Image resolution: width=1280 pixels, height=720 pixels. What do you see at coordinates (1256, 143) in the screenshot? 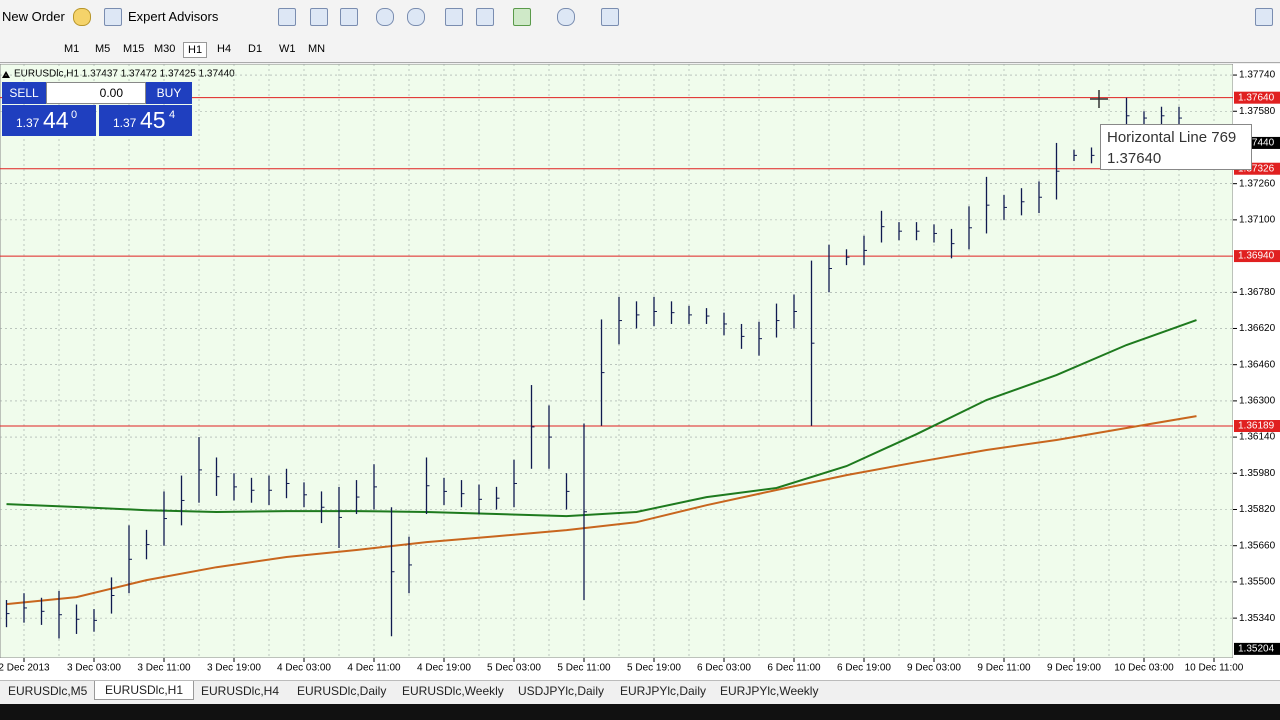
I see `price-tag-label: 1.37440` at bounding box center [1256, 143].